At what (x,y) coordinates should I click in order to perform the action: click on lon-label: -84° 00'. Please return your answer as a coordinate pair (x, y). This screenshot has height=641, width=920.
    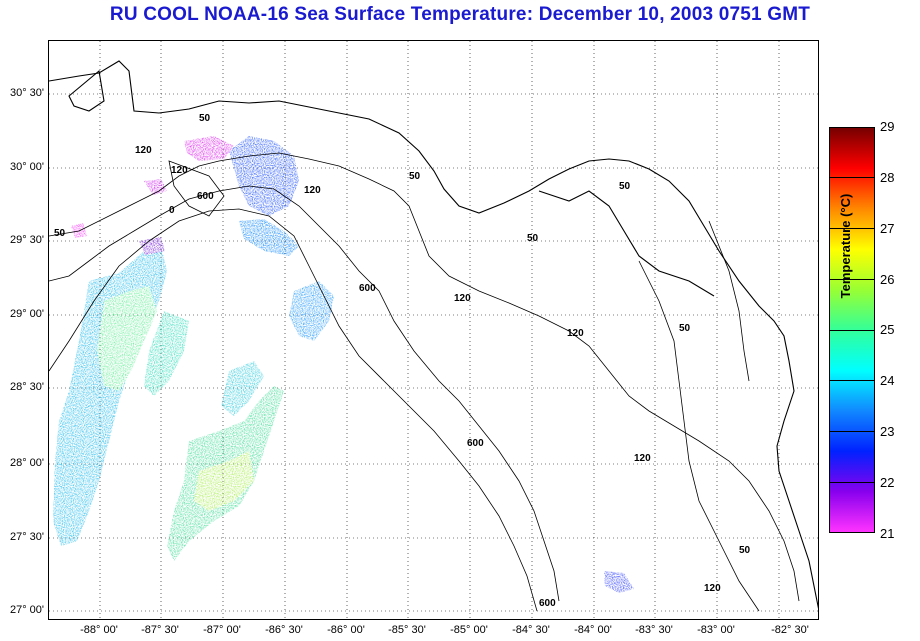
    Looking at the image, I should click on (593, 630).